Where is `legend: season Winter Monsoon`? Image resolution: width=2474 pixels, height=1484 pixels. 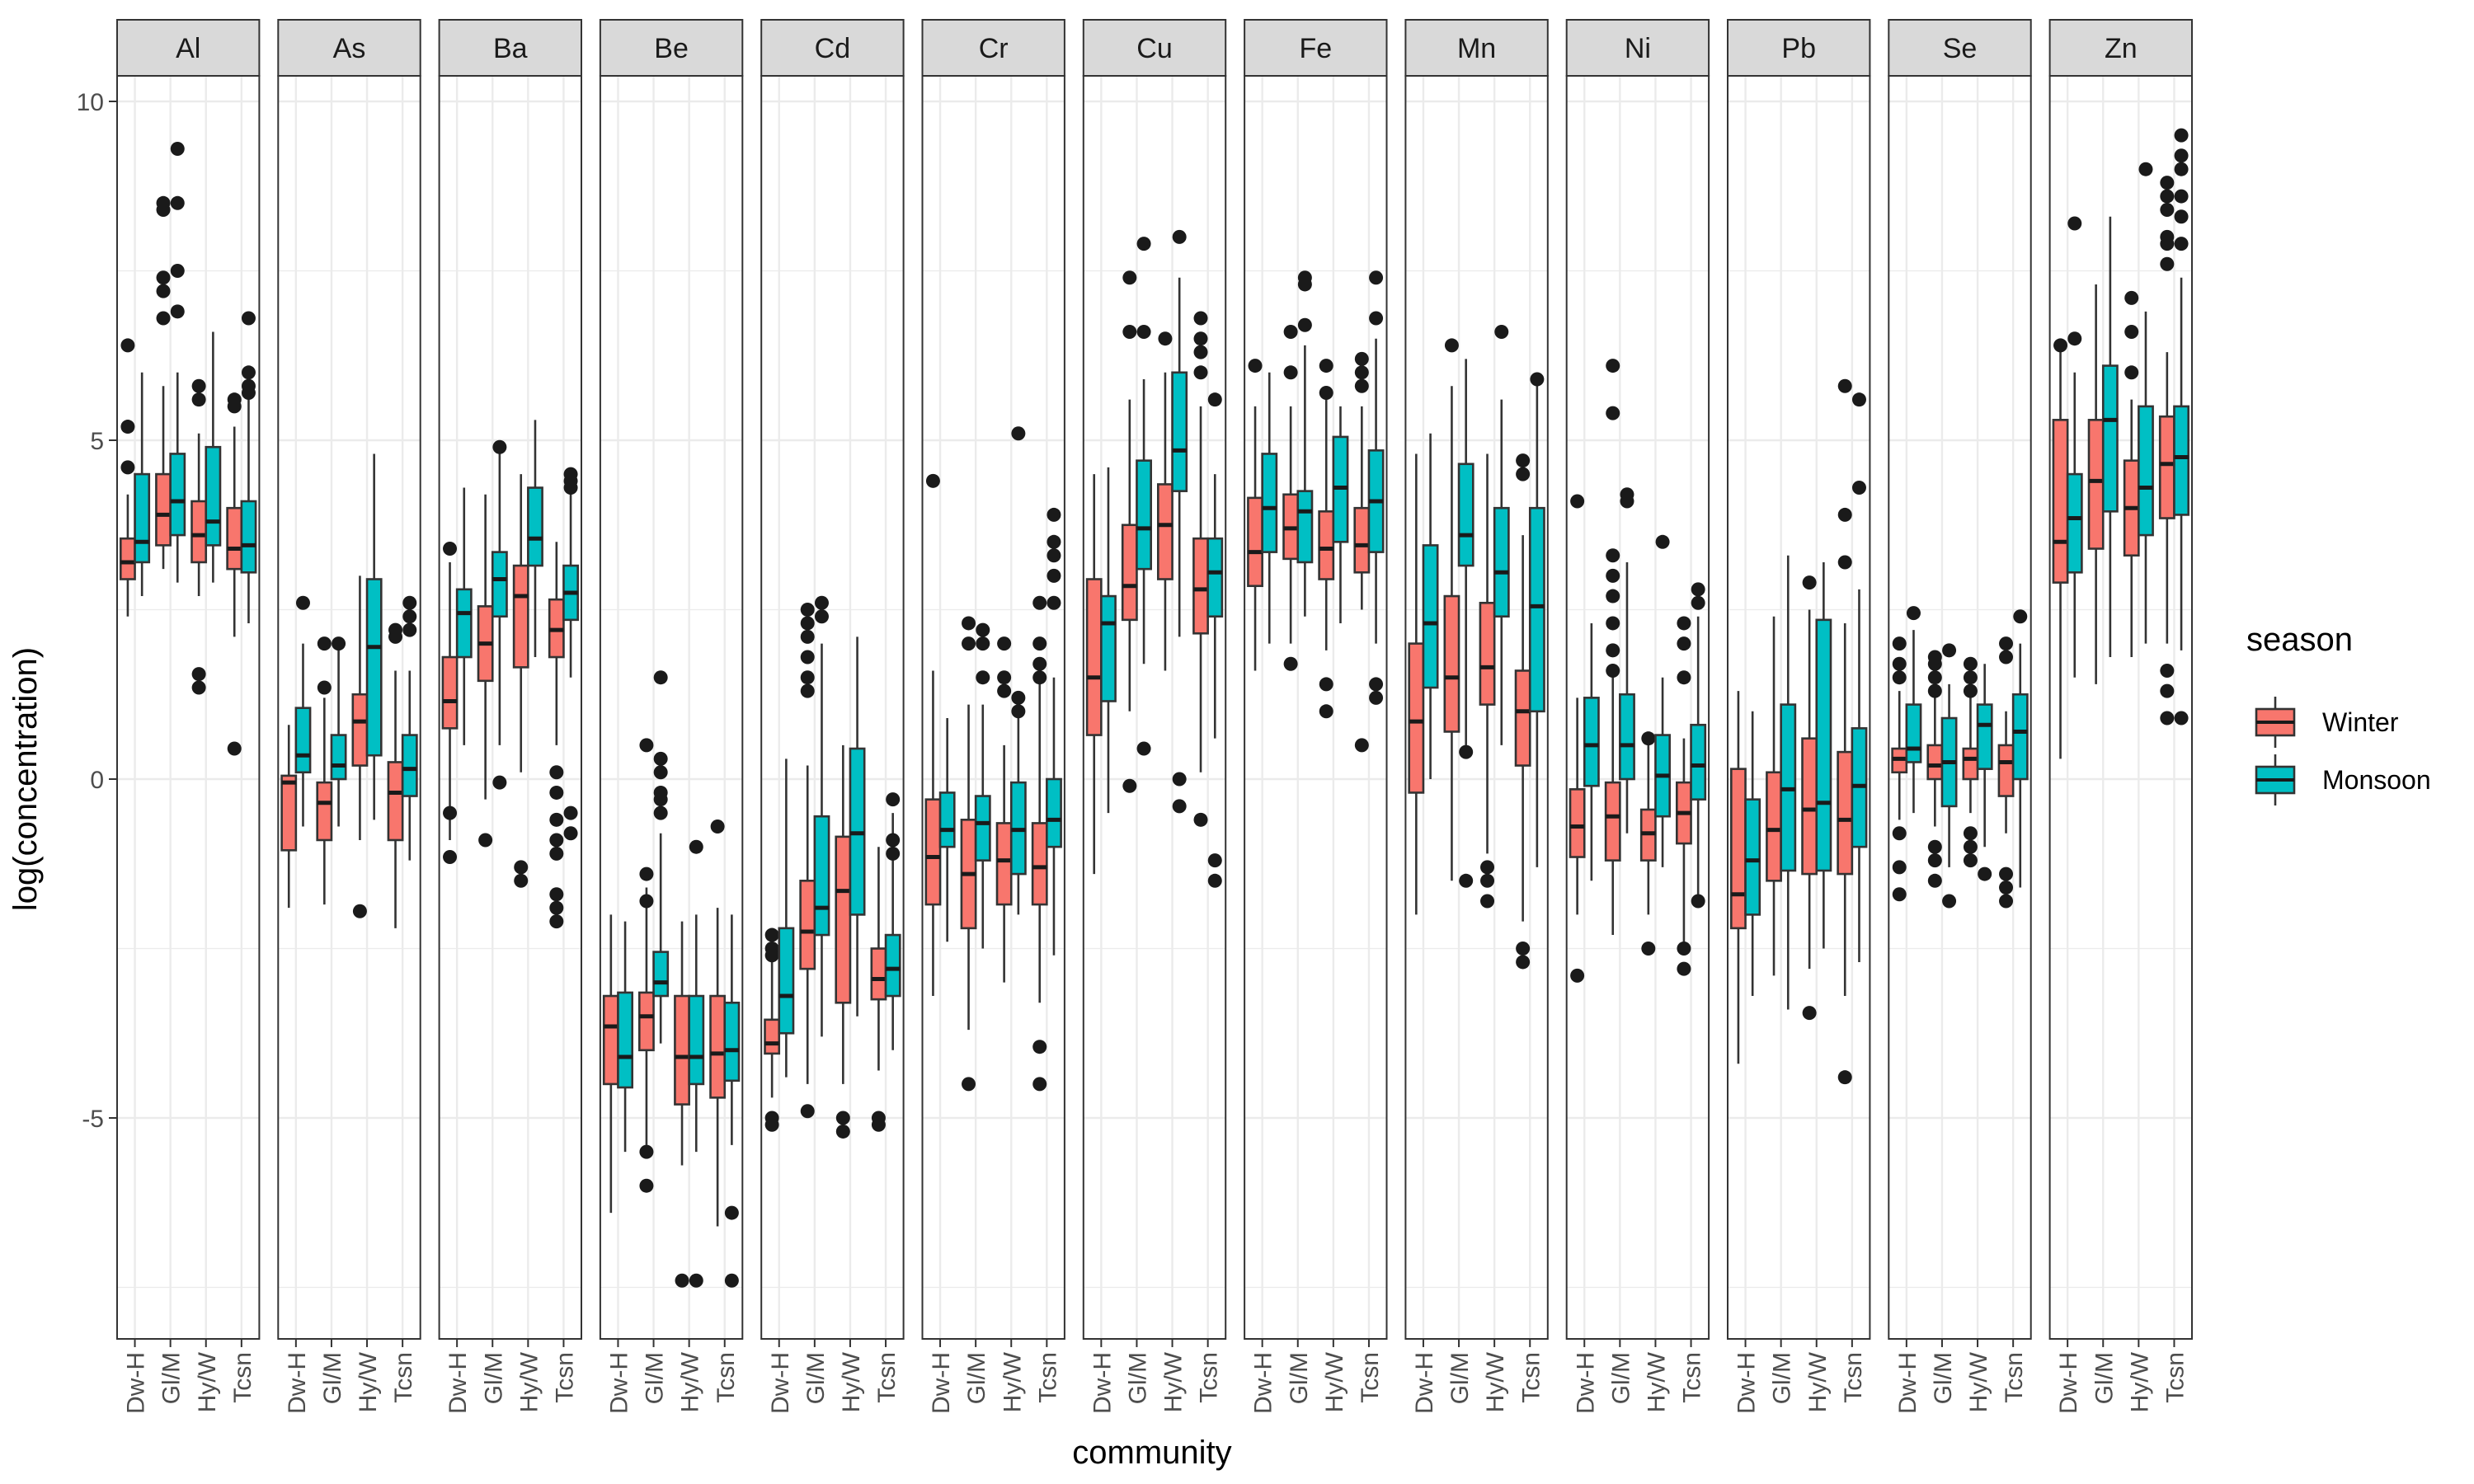
legend: season Winter Monsoon is located at coordinates (2338, 713).